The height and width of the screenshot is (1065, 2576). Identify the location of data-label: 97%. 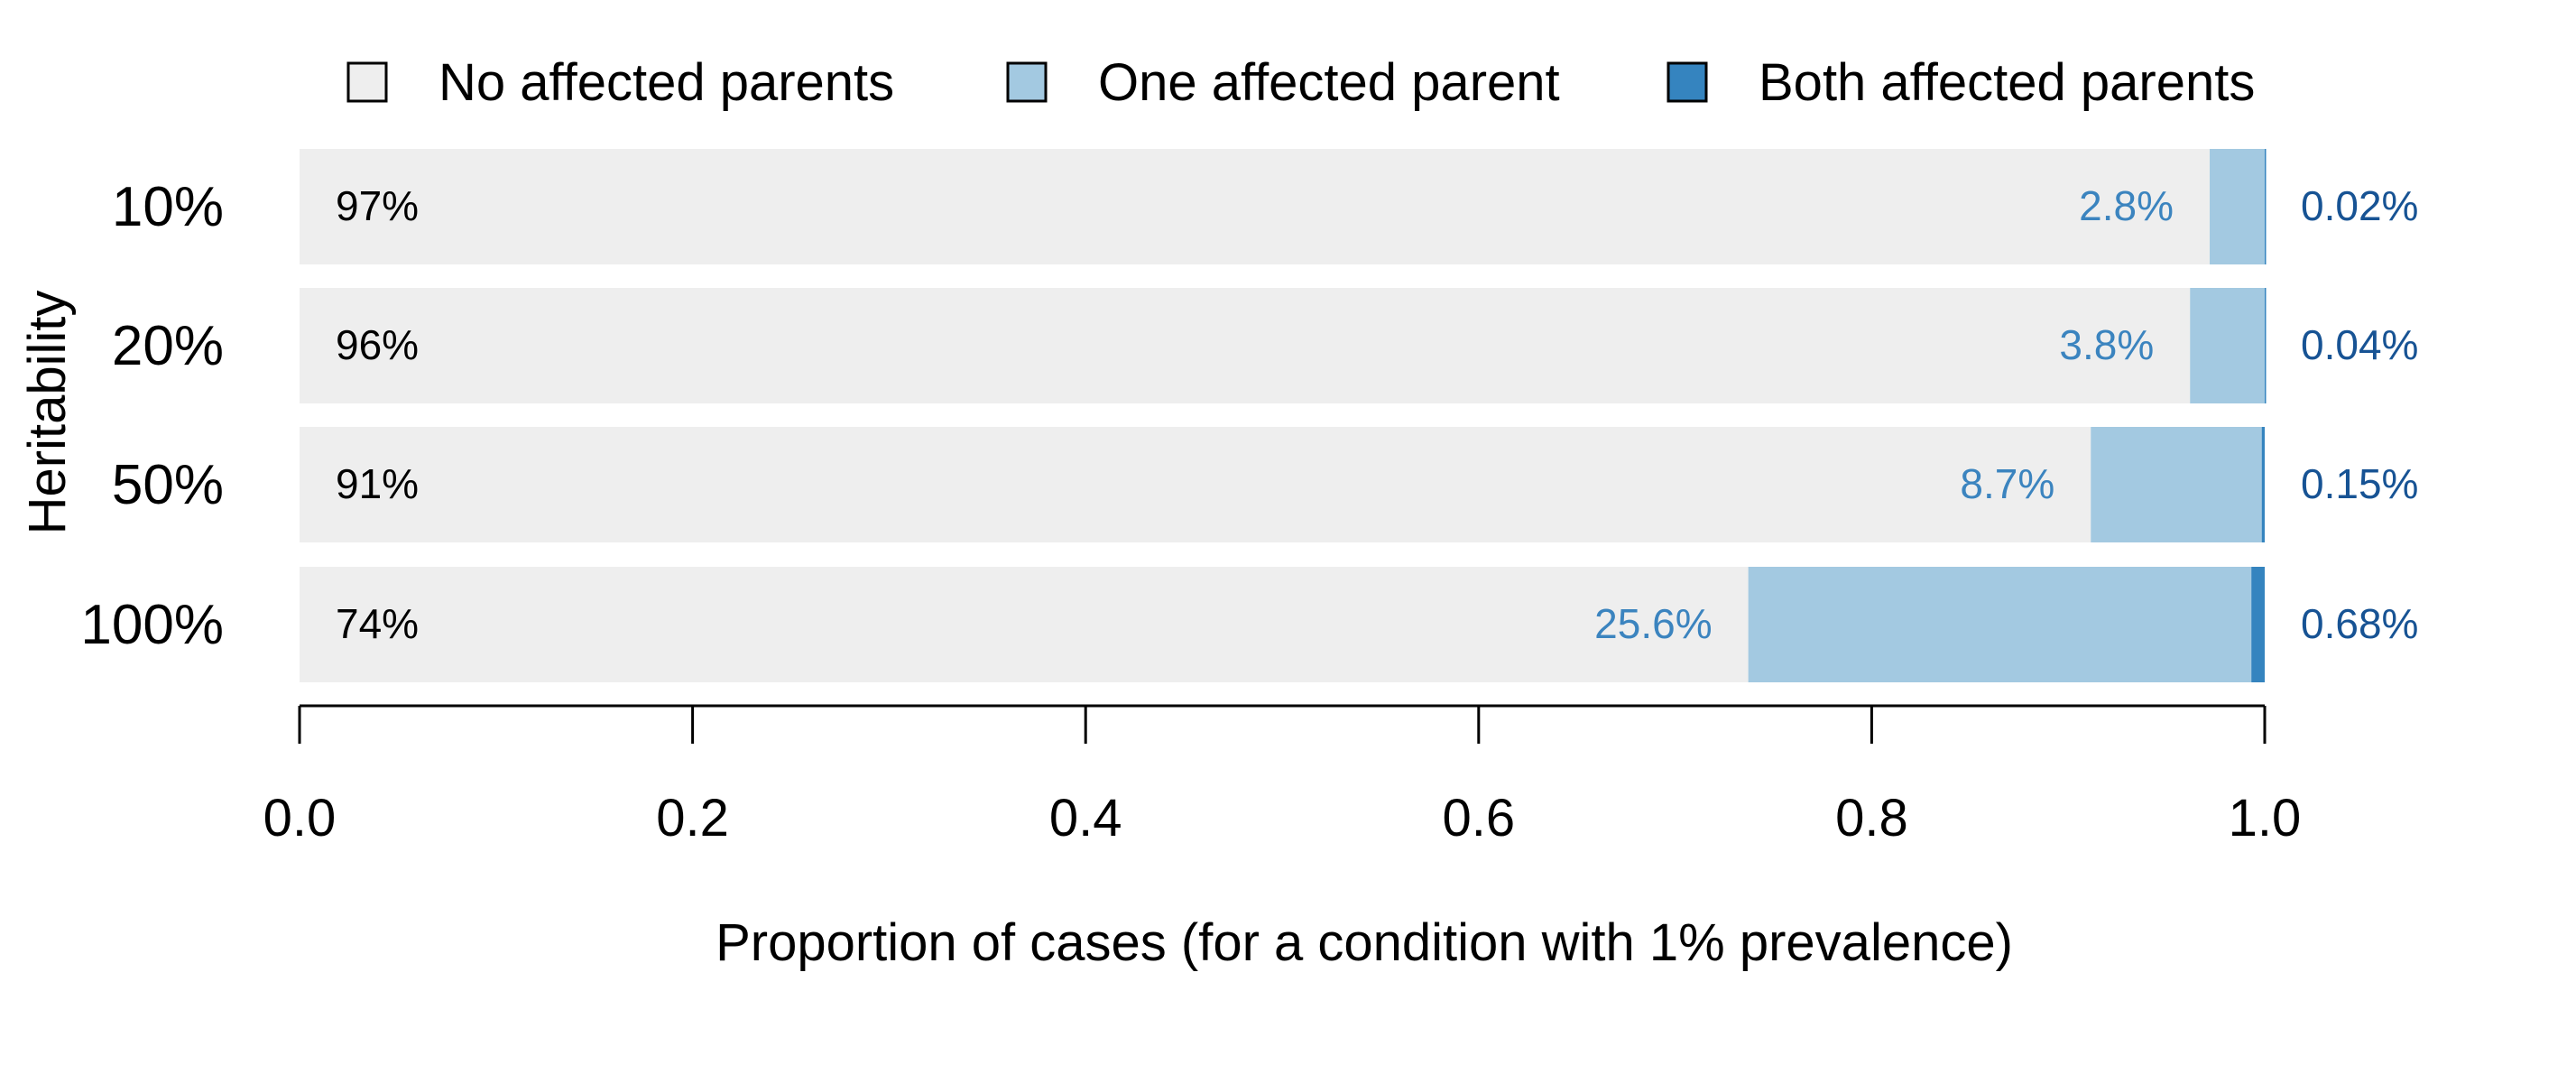
(377, 206).